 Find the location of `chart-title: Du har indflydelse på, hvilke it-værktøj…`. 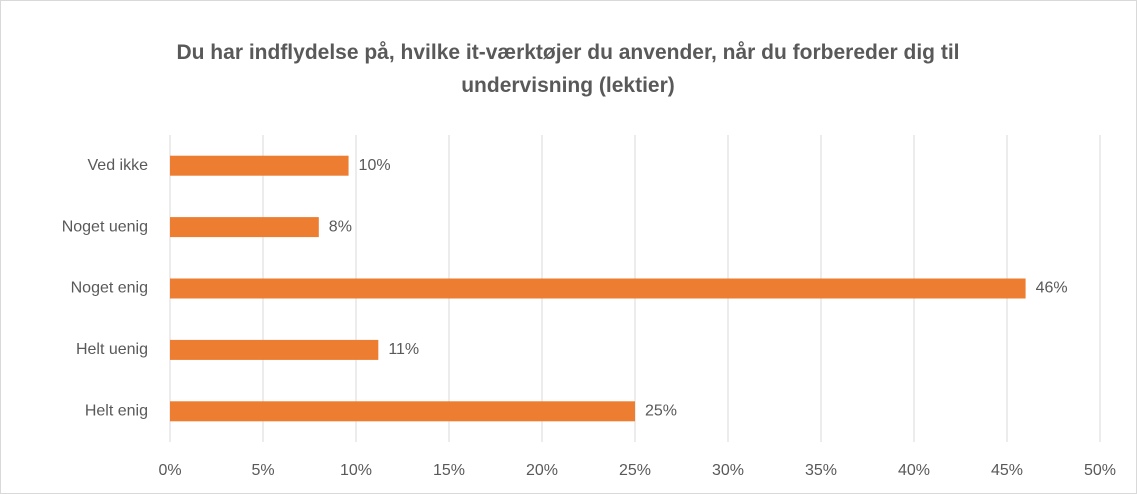

chart-title: Du har indflydelse på, hvilke it-værktøj… is located at coordinates (568, 69).